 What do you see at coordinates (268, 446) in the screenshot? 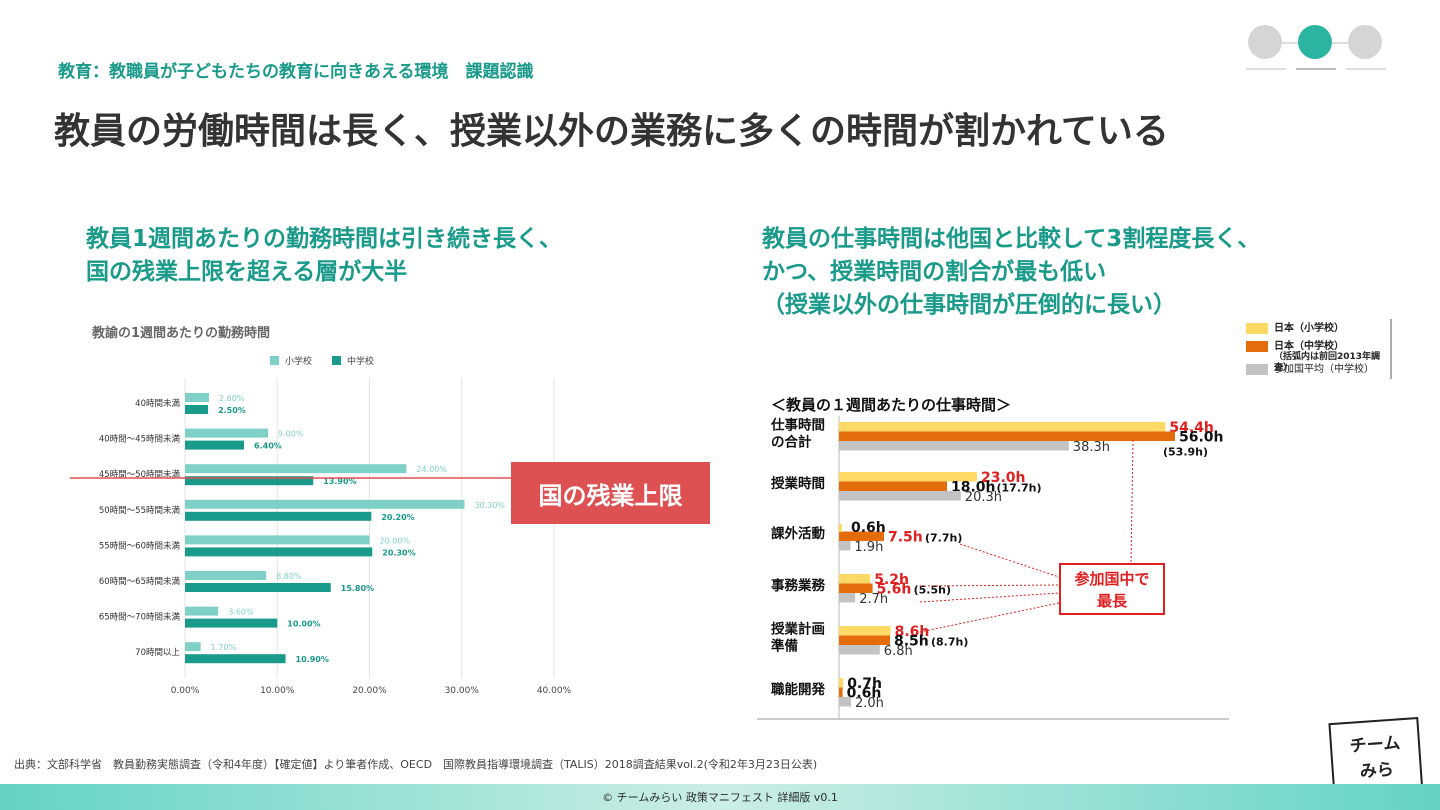
I see `data-label: 6.40%` at bounding box center [268, 446].